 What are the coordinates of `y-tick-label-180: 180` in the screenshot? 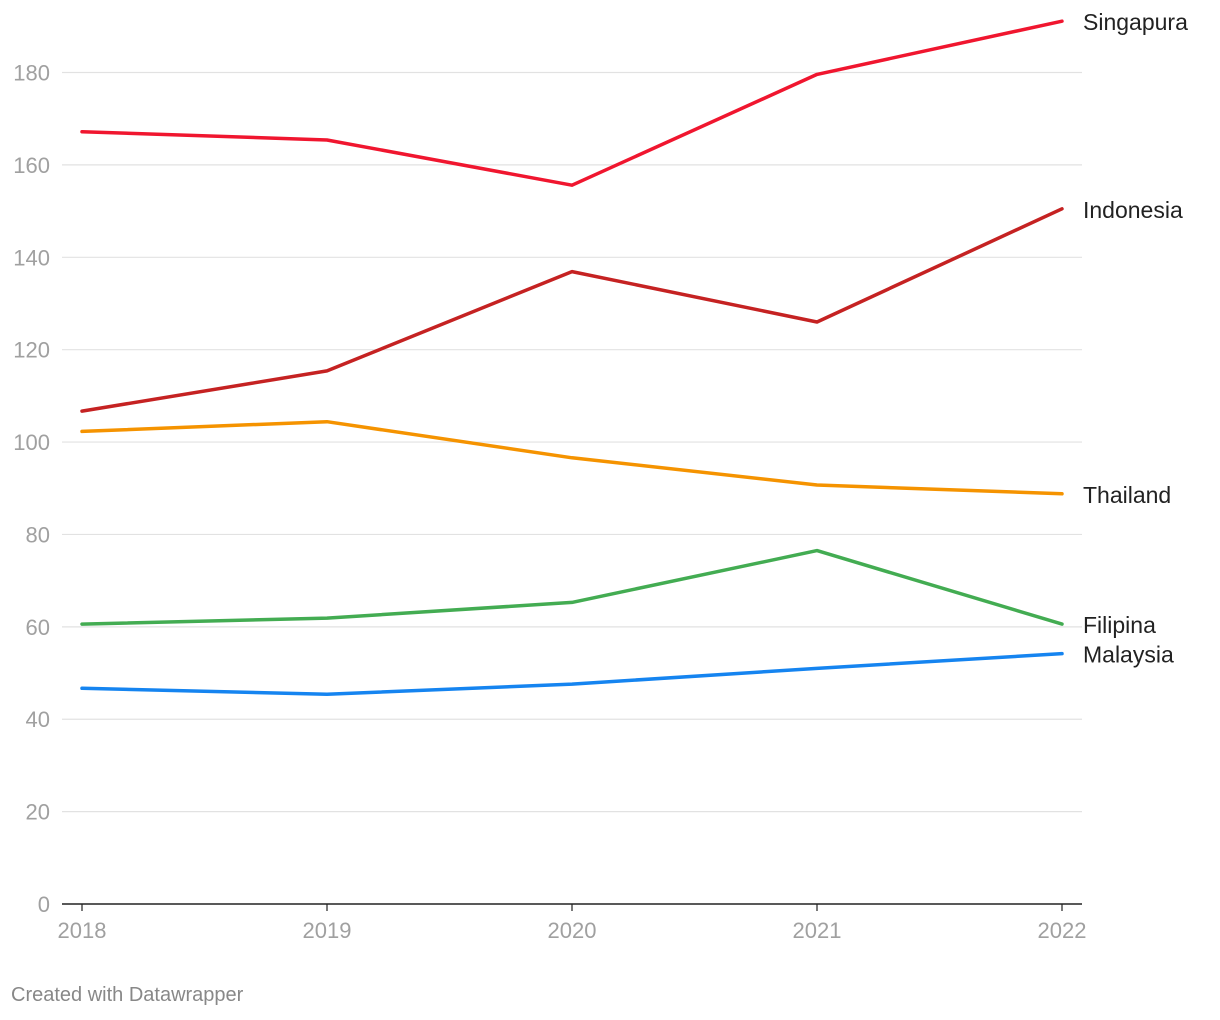 It's located at (31, 73).